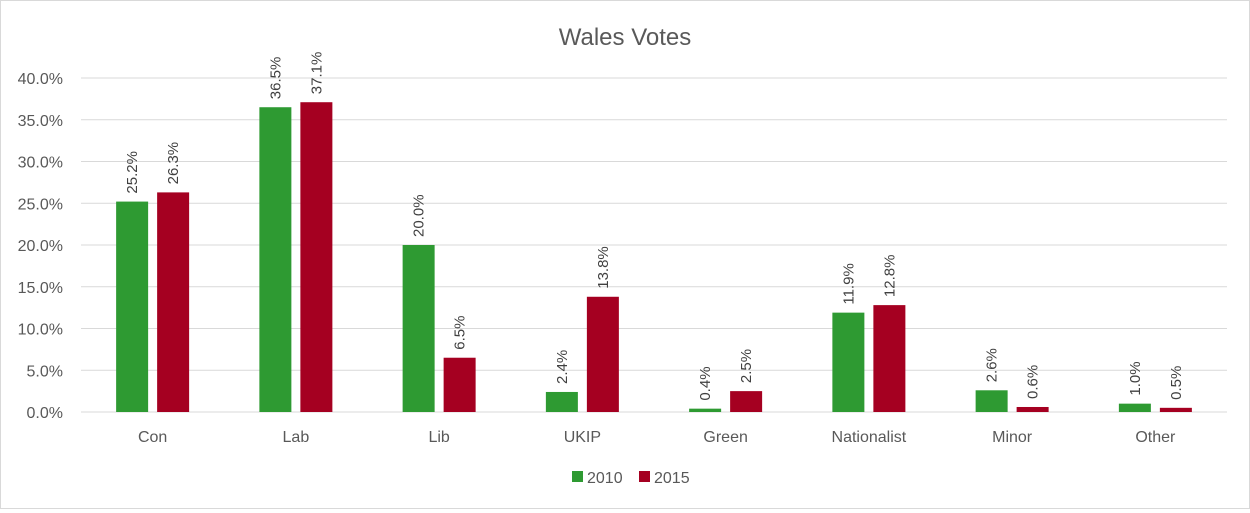  Describe the element at coordinates (1155, 437) in the screenshot. I see `x-tick-label: Other` at that location.